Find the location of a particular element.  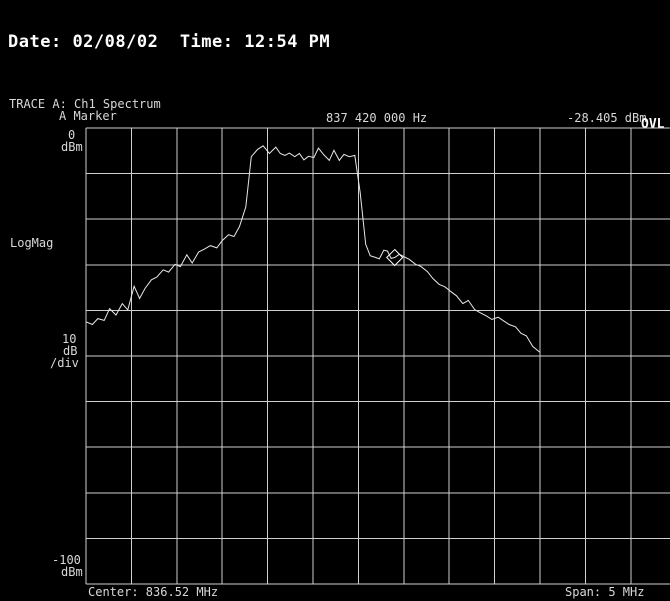

scale-per-div: /div is located at coordinates (64, 363).